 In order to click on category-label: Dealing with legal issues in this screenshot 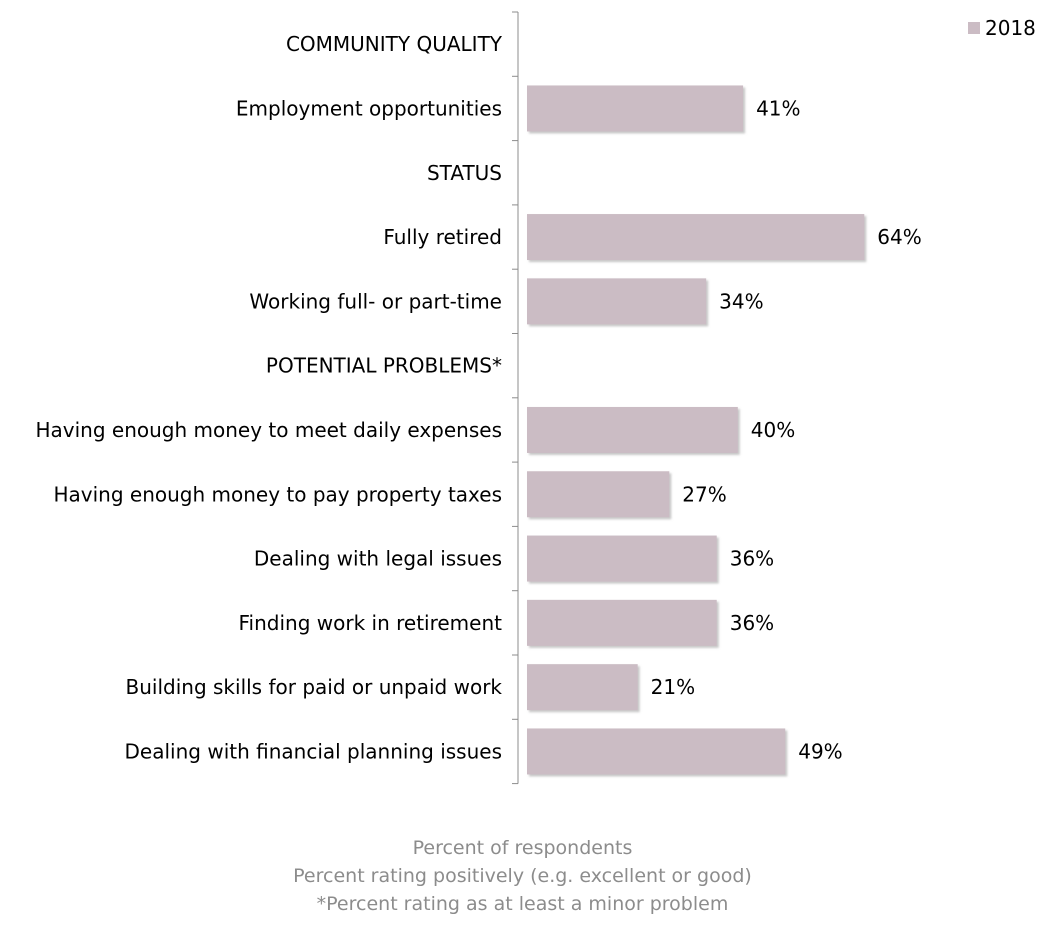, I will do `click(378, 559)`.